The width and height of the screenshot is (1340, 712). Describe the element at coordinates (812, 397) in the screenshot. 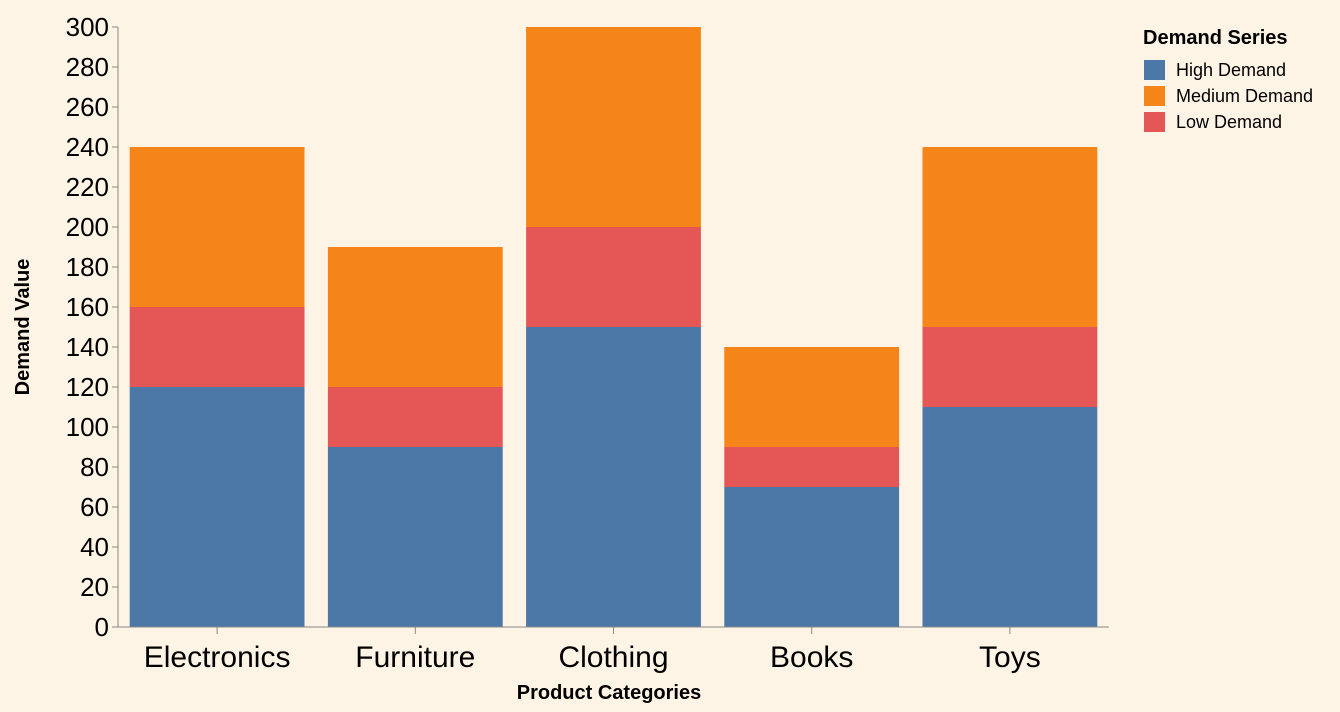

I see `bar-books-medium-demand` at that location.